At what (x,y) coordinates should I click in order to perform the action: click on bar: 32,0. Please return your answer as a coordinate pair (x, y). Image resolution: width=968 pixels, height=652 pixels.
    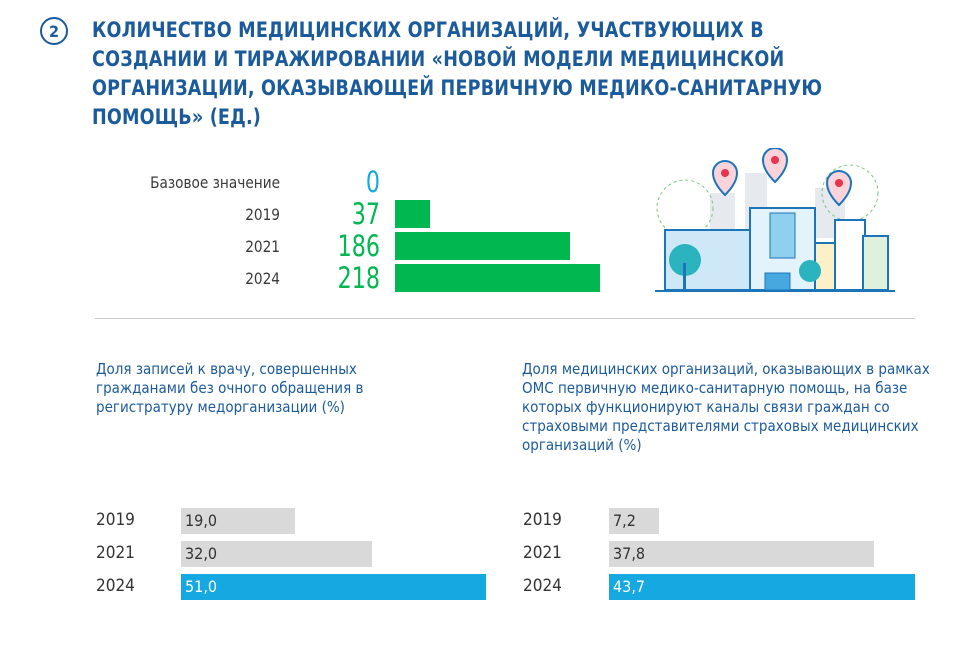
    Looking at the image, I should click on (277, 554).